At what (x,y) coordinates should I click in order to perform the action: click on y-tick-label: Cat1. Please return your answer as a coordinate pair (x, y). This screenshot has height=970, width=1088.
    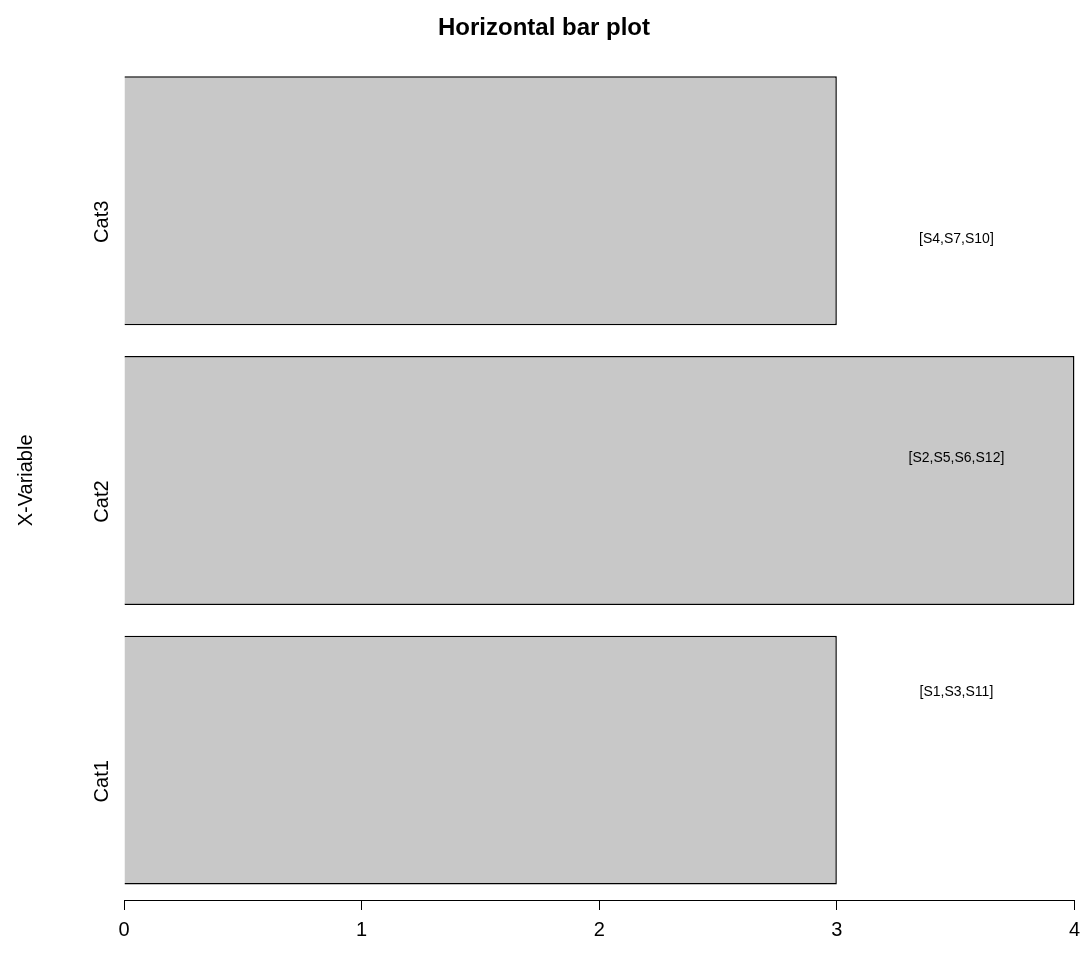
    Looking at the image, I should click on (100, 781).